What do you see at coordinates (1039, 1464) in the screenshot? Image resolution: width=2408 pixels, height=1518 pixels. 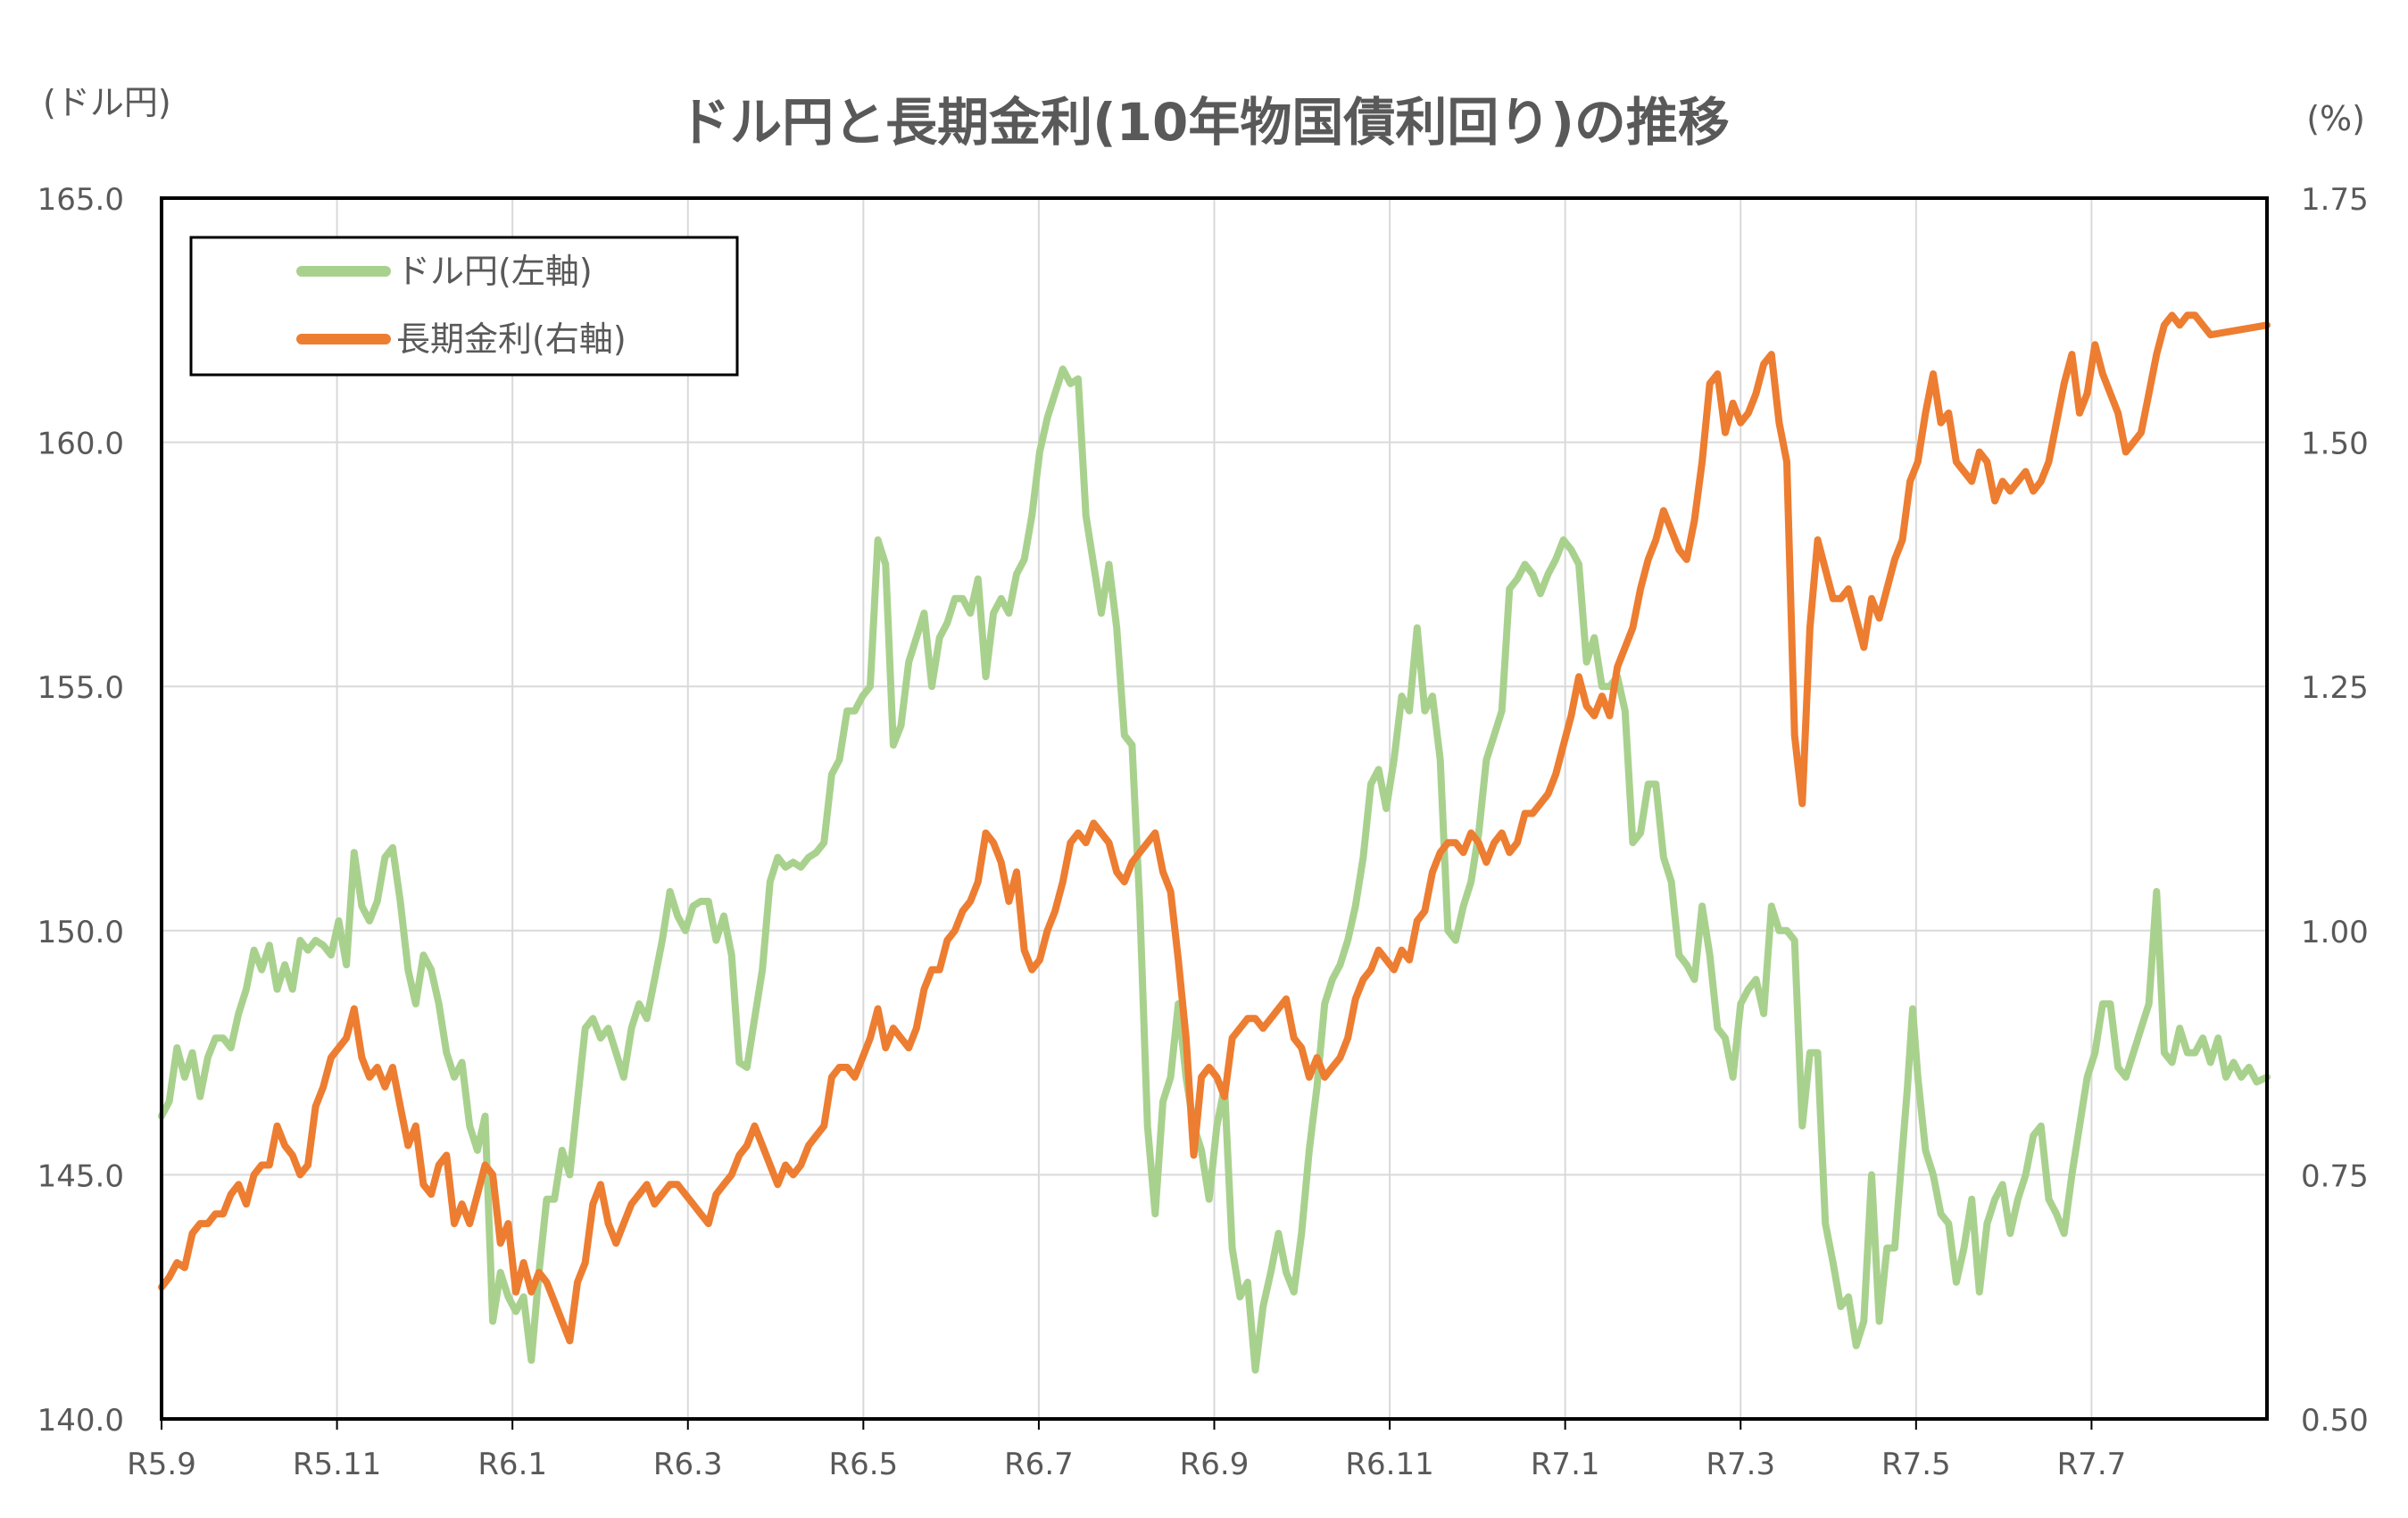 I see `x-tick-label: R6.7` at bounding box center [1039, 1464].